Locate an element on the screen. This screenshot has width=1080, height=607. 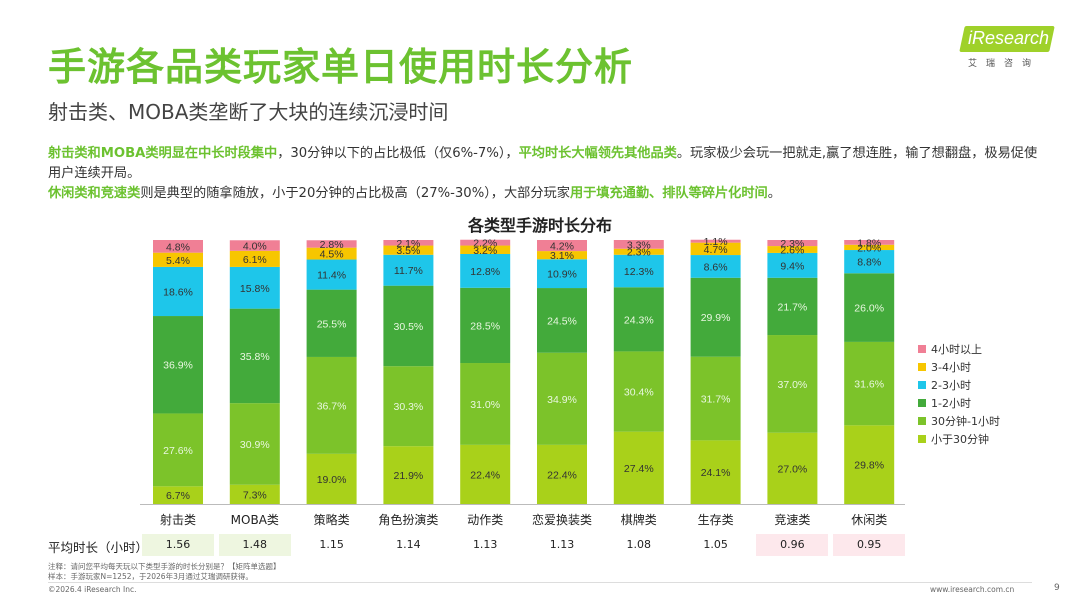
data-label: 1.1% is located at coordinates (716, 242).